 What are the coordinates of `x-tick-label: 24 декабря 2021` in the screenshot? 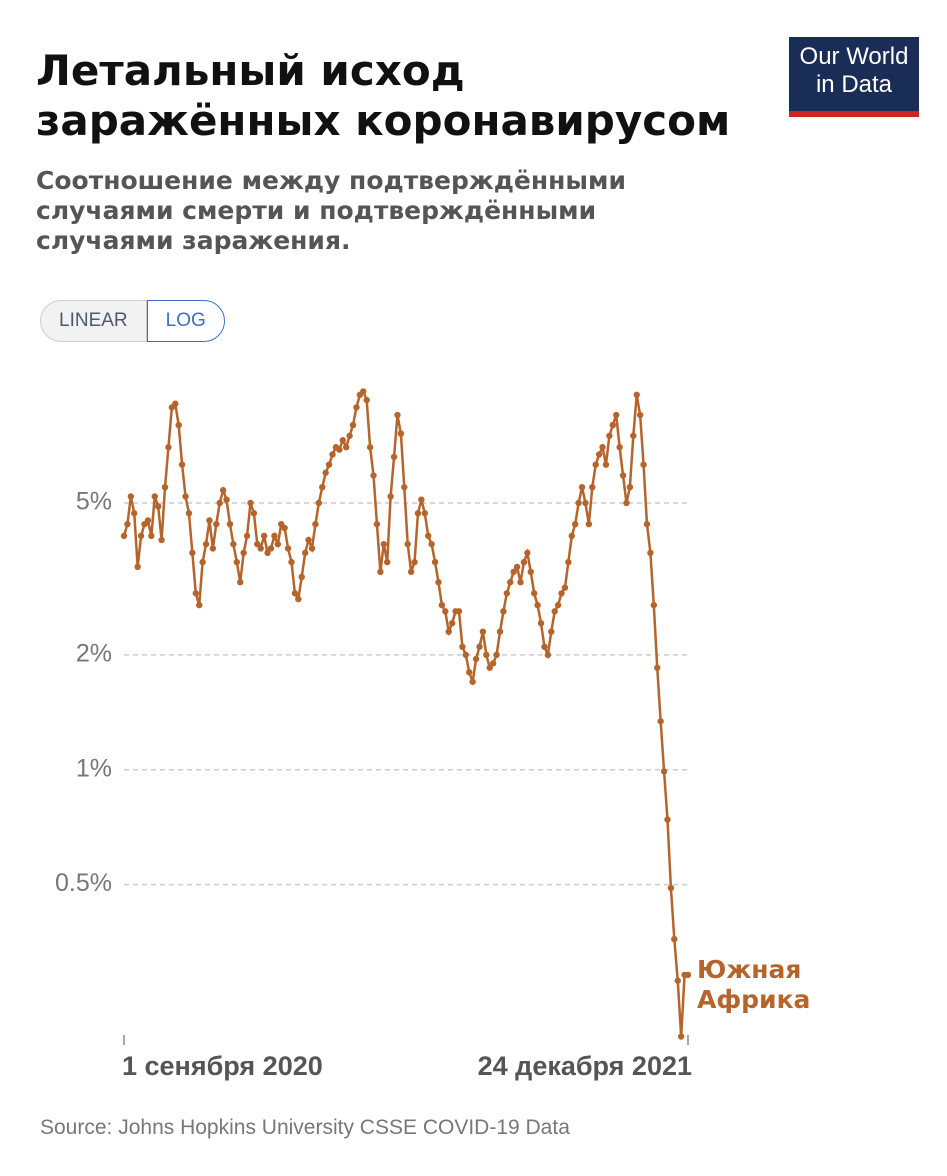 It's located at (585, 1066).